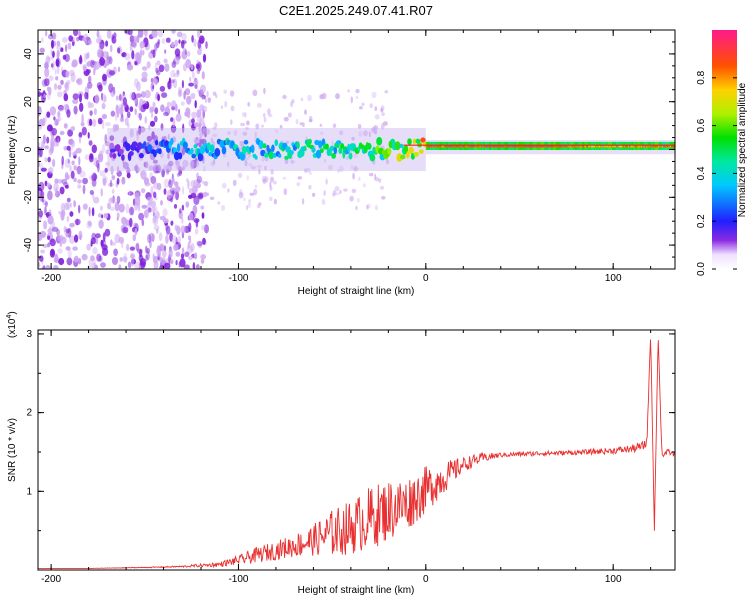  I want to click on x-tick-label: 0, so click(426, 579).